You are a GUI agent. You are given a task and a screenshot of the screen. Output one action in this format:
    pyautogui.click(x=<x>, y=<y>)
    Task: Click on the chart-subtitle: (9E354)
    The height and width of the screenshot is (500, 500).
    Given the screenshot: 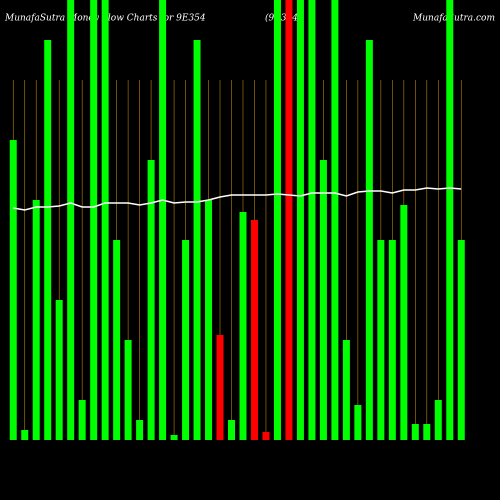 What is the action you would take?
    pyautogui.click(x=283, y=18)
    